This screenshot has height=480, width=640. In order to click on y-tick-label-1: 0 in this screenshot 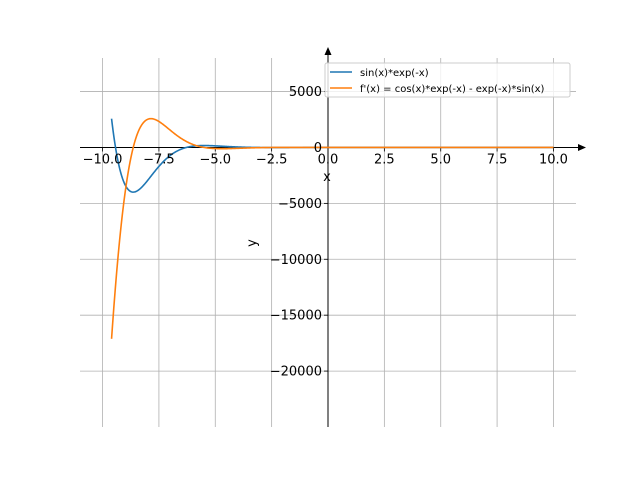, I will do `click(318, 148)`.